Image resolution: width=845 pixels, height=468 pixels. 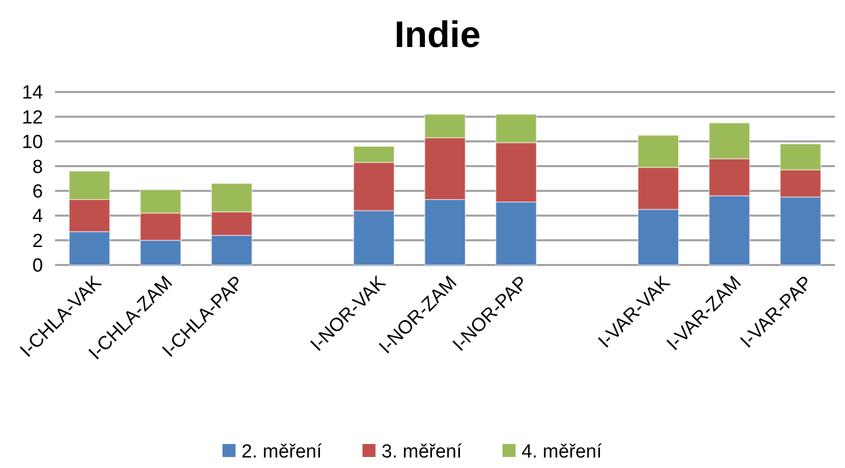 I want to click on chart-title: Indie, so click(x=437, y=34).